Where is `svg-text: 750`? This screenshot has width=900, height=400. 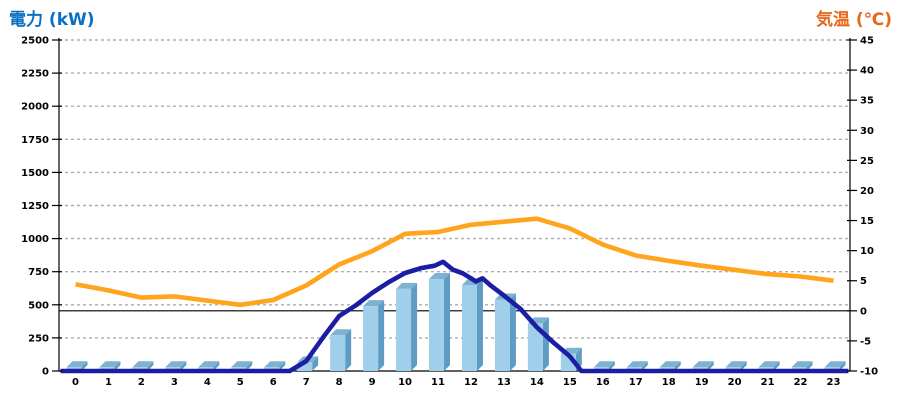 svg-text: 750 is located at coordinates (38, 272).